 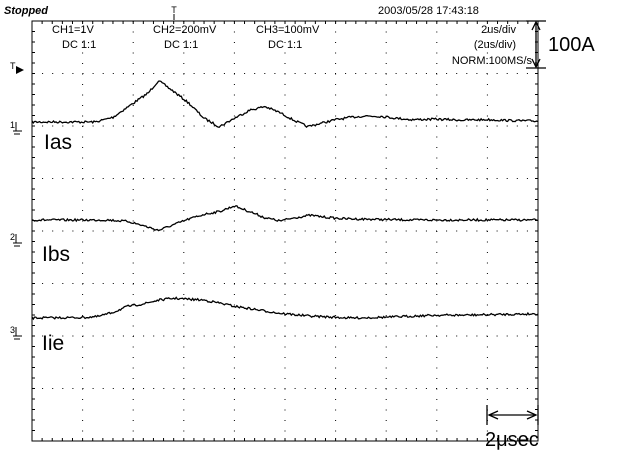 What do you see at coordinates (492, 61) in the screenshot?
I see `acquisition-mode: NORM:100MS/s` at bounding box center [492, 61].